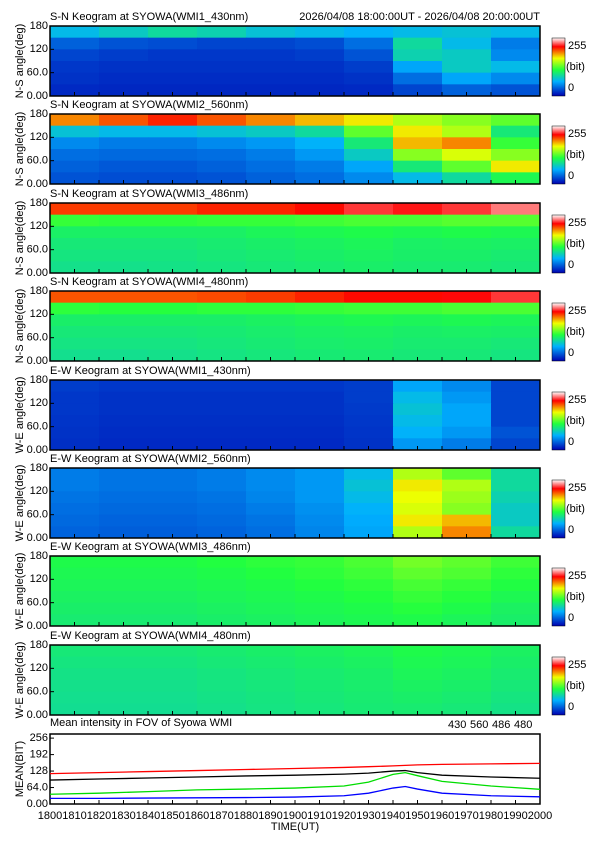 Image resolution: width=595 pixels, height=842 pixels. Describe the element at coordinates (39, 226) in the screenshot. I see `y-tick-label: 120` at that location.